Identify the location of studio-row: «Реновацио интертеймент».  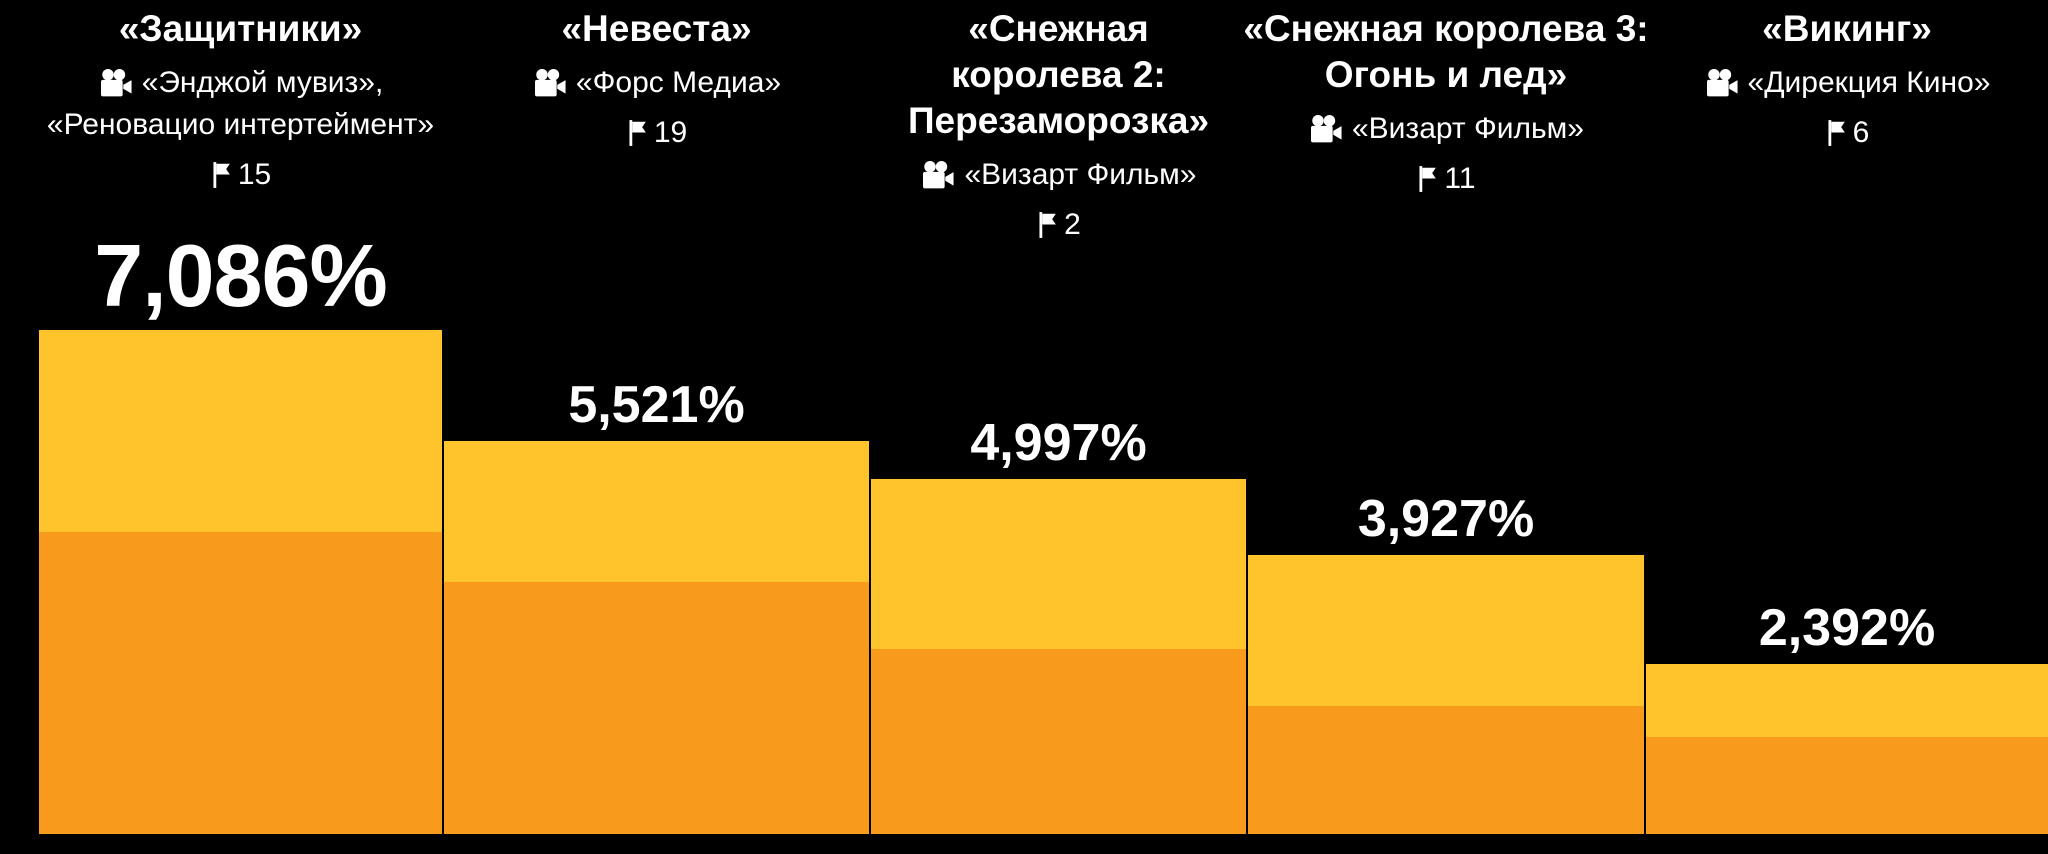
(240, 125).